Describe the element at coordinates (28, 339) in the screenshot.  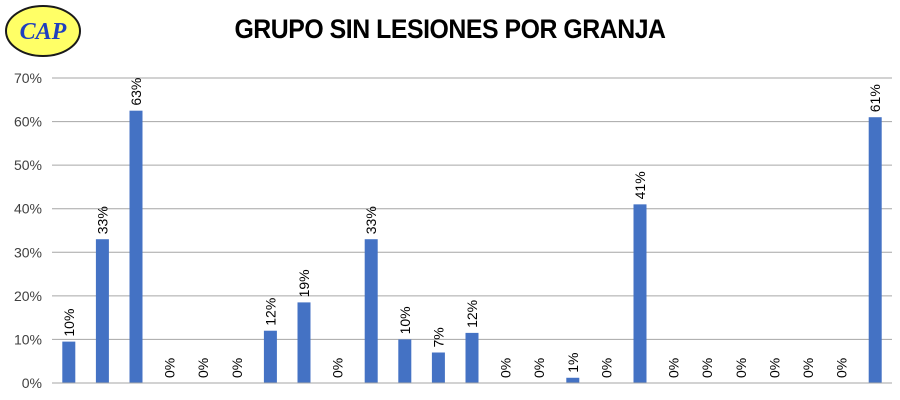
I see `y-tick-label: 10%` at that location.